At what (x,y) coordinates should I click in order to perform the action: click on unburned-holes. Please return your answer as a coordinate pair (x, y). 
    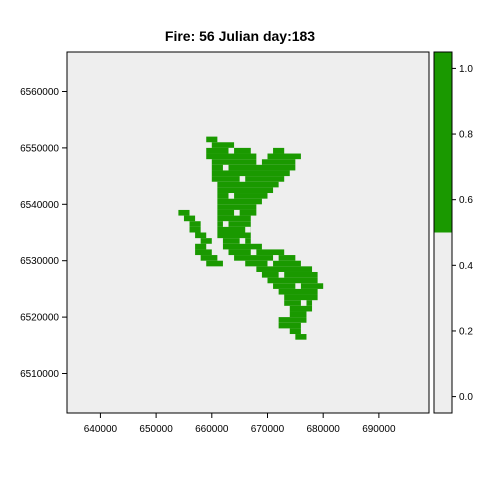
    Looking at the image, I should click on (264, 226).